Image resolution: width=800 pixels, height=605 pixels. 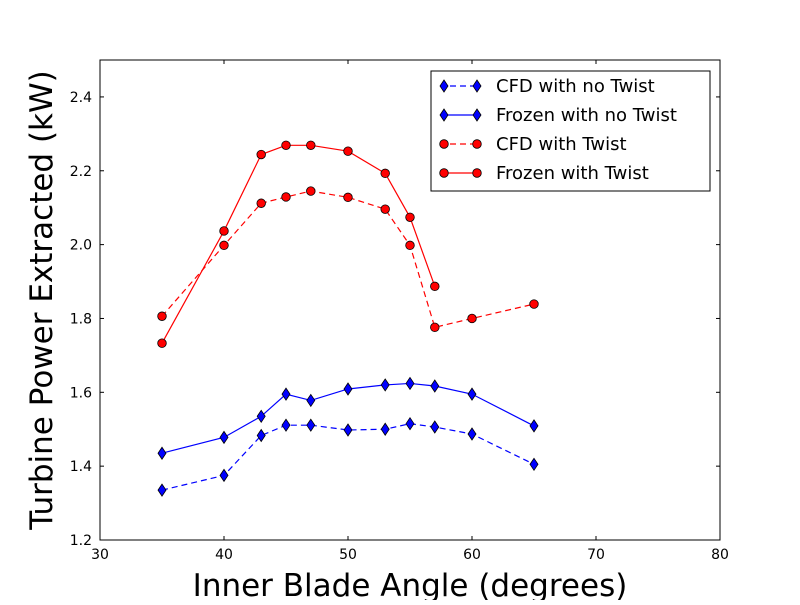 I want to click on y-tick-label: 2.2, so click(x=81, y=172).